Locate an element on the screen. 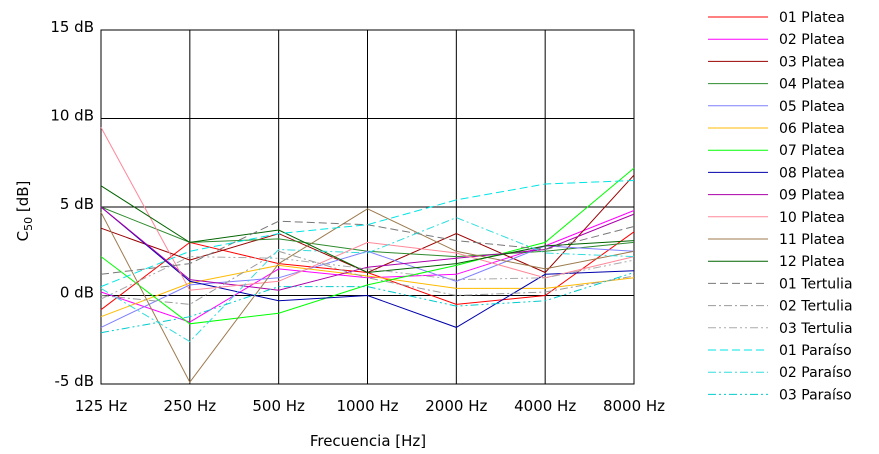 The width and height of the screenshot is (879, 454). x-tick-label: 125 Hz is located at coordinates (101, 406).